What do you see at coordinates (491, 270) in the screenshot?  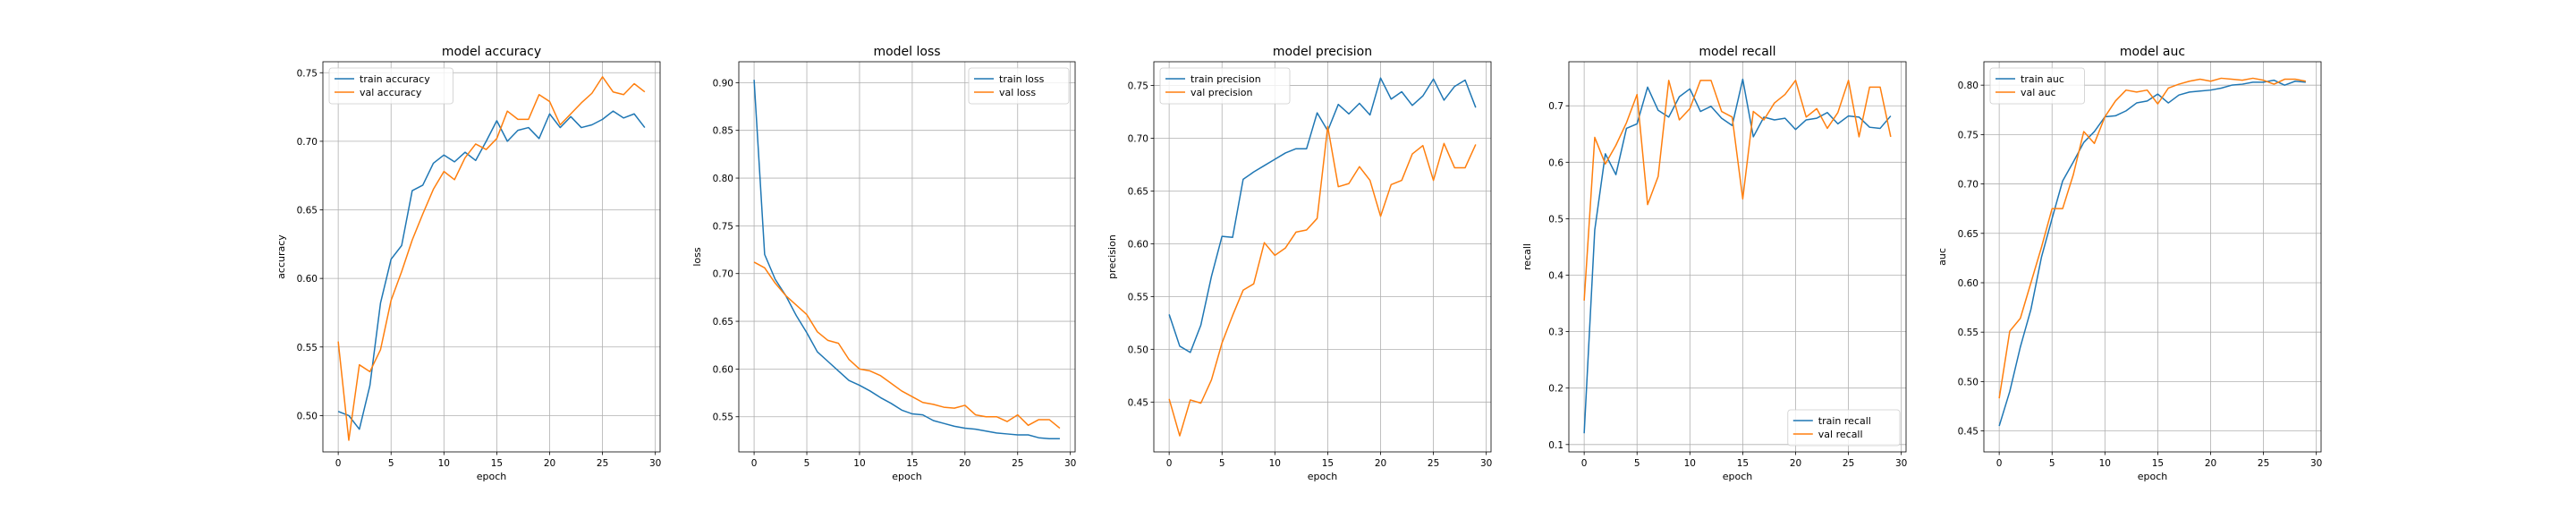 I see `series-line-train-accuracy` at bounding box center [491, 270].